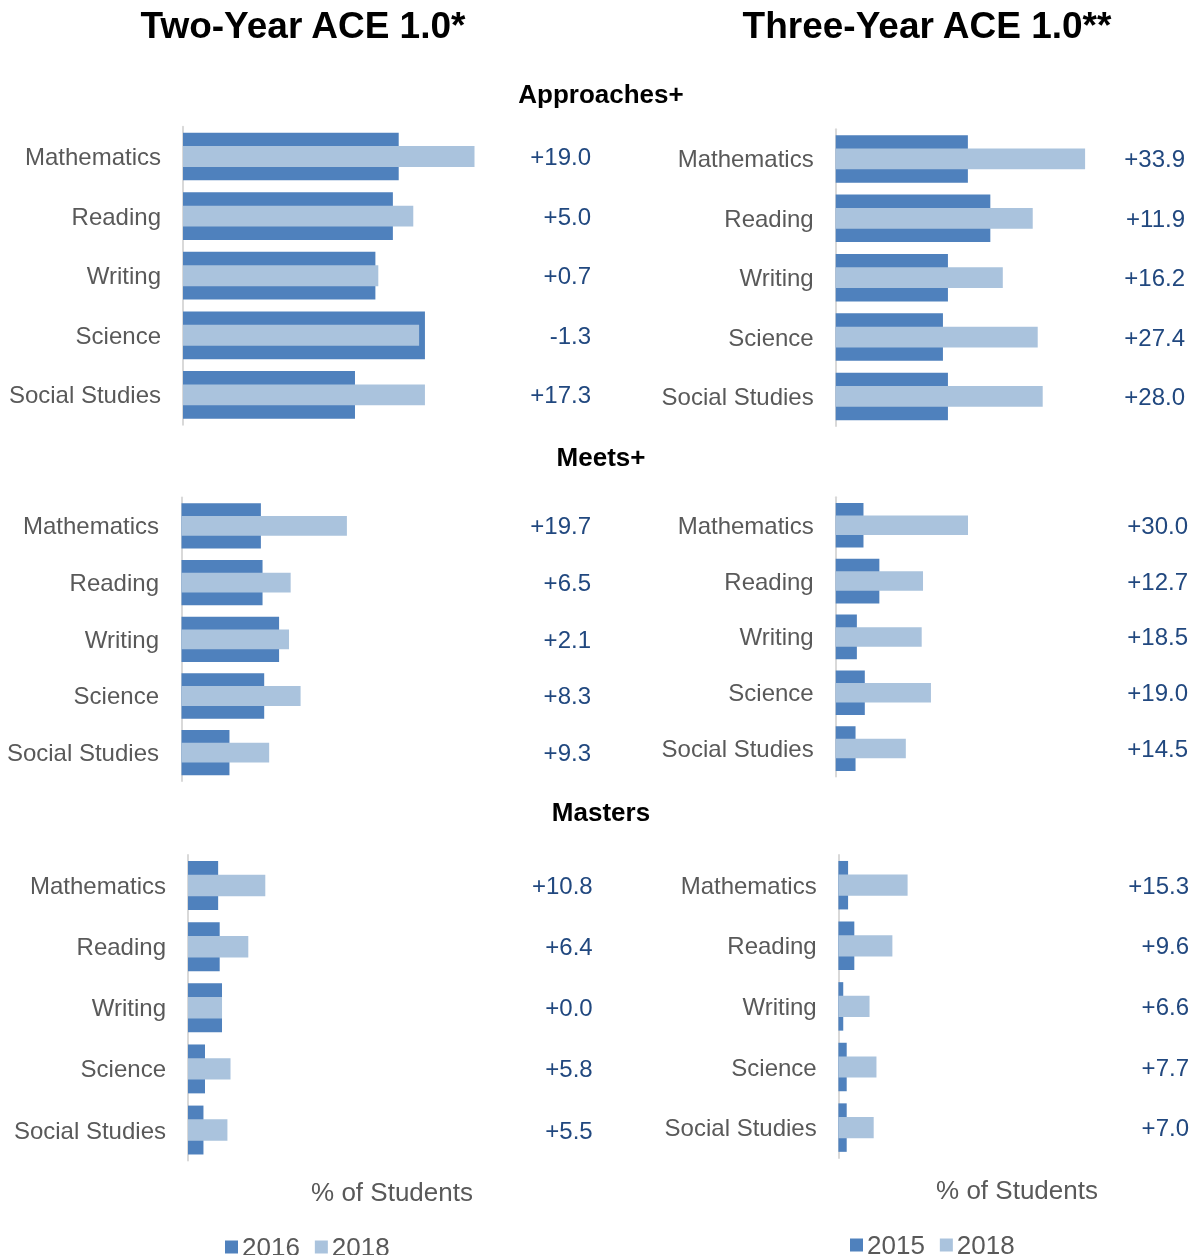 The width and height of the screenshot is (1193, 1255). What do you see at coordinates (567, 216) in the screenshot?
I see `text: +5.0` at bounding box center [567, 216].